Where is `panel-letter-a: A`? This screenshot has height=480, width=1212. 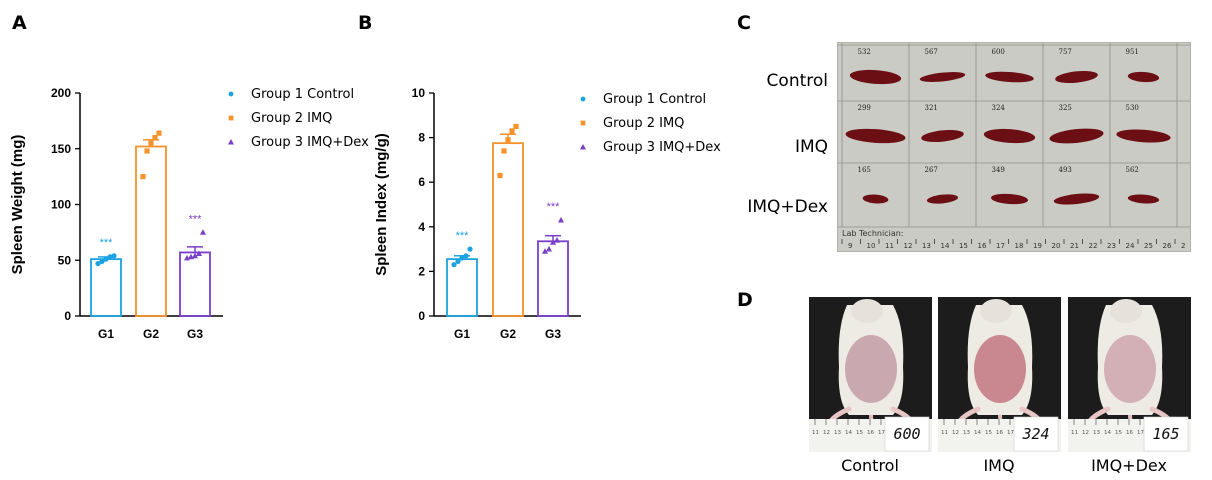 panel-letter-a: A is located at coordinates (19, 23).